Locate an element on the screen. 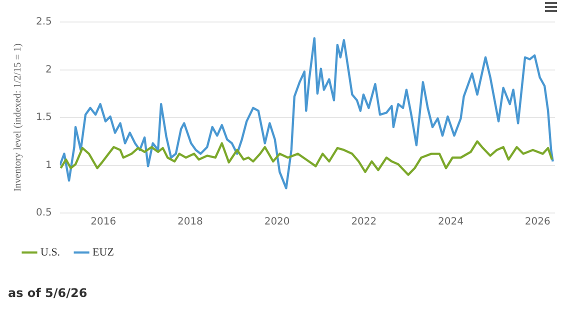 The image size is (567, 318). x-tick-label: 2022 is located at coordinates (364, 222).